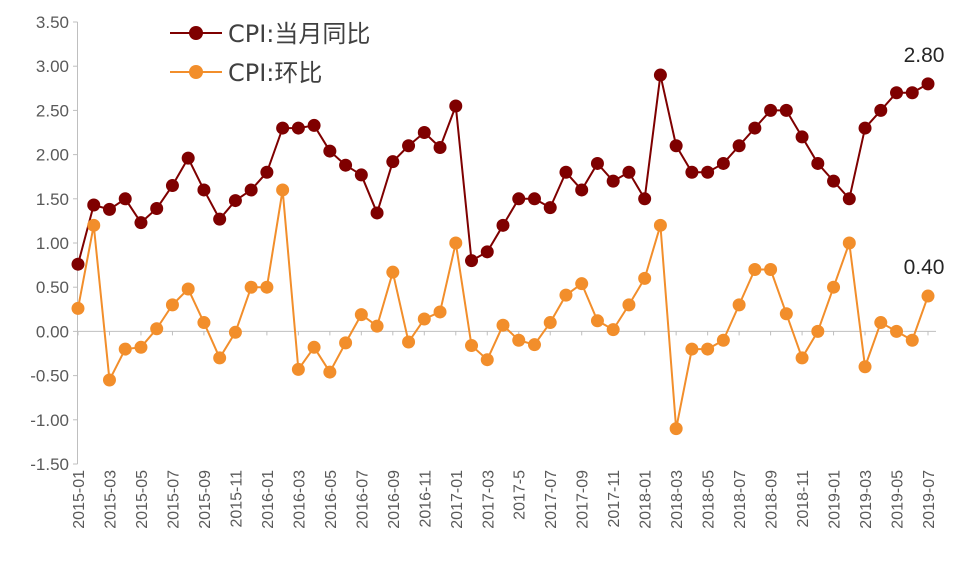  I want to click on x-tick-label: 2015-07, so click(173, 499).